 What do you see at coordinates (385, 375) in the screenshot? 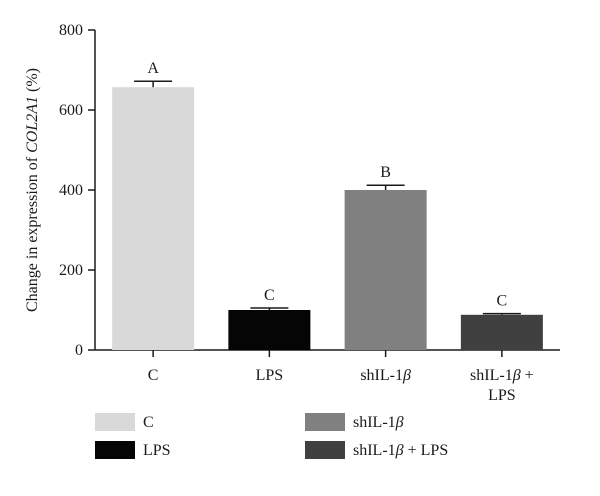
I see `x-tick-label: shIL-1β` at bounding box center [385, 375].